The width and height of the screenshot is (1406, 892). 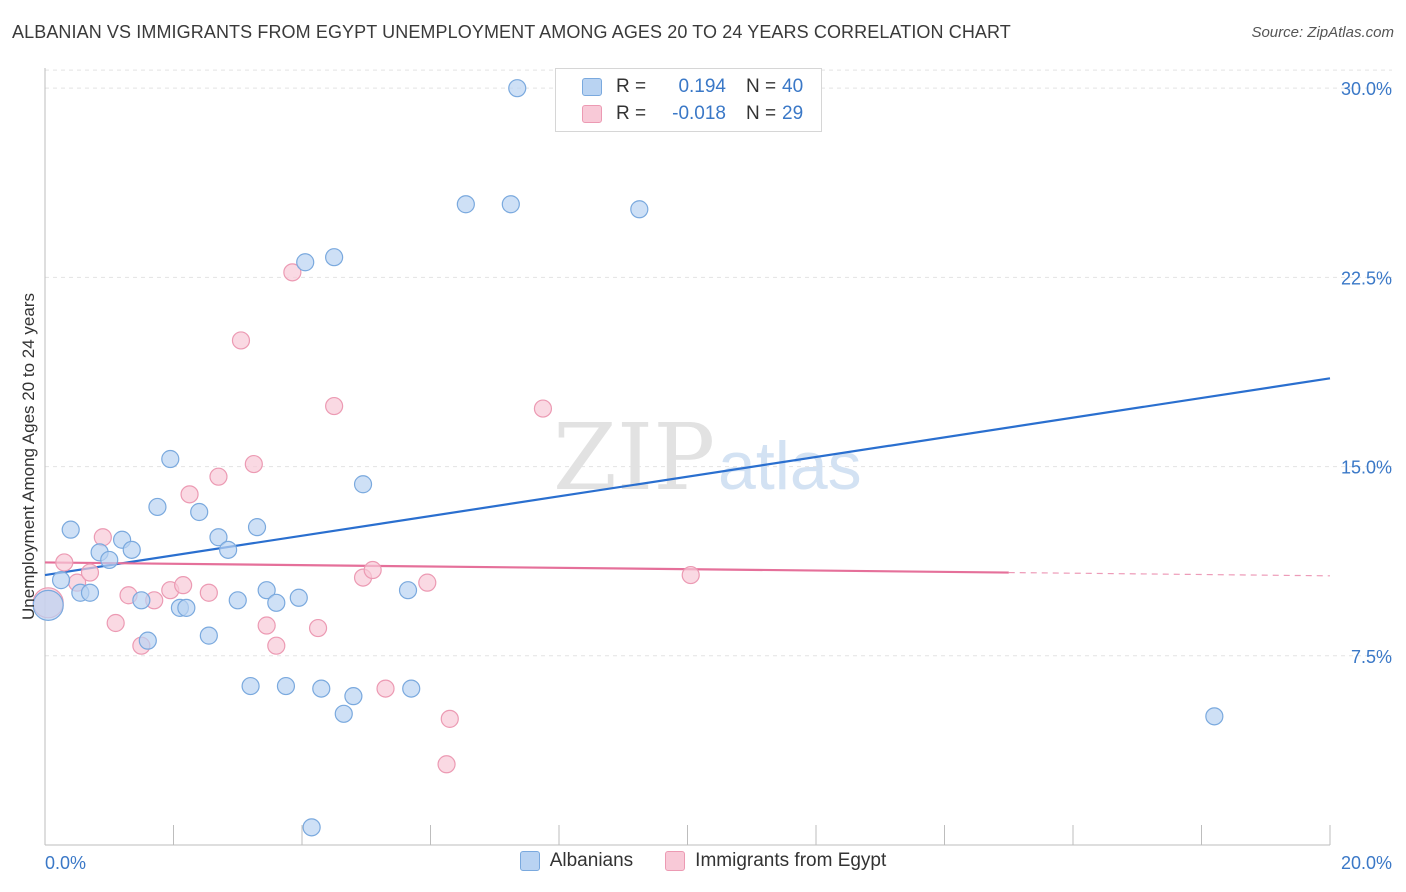 I want to click on albanians-legend-swatch, so click(x=529, y=861).